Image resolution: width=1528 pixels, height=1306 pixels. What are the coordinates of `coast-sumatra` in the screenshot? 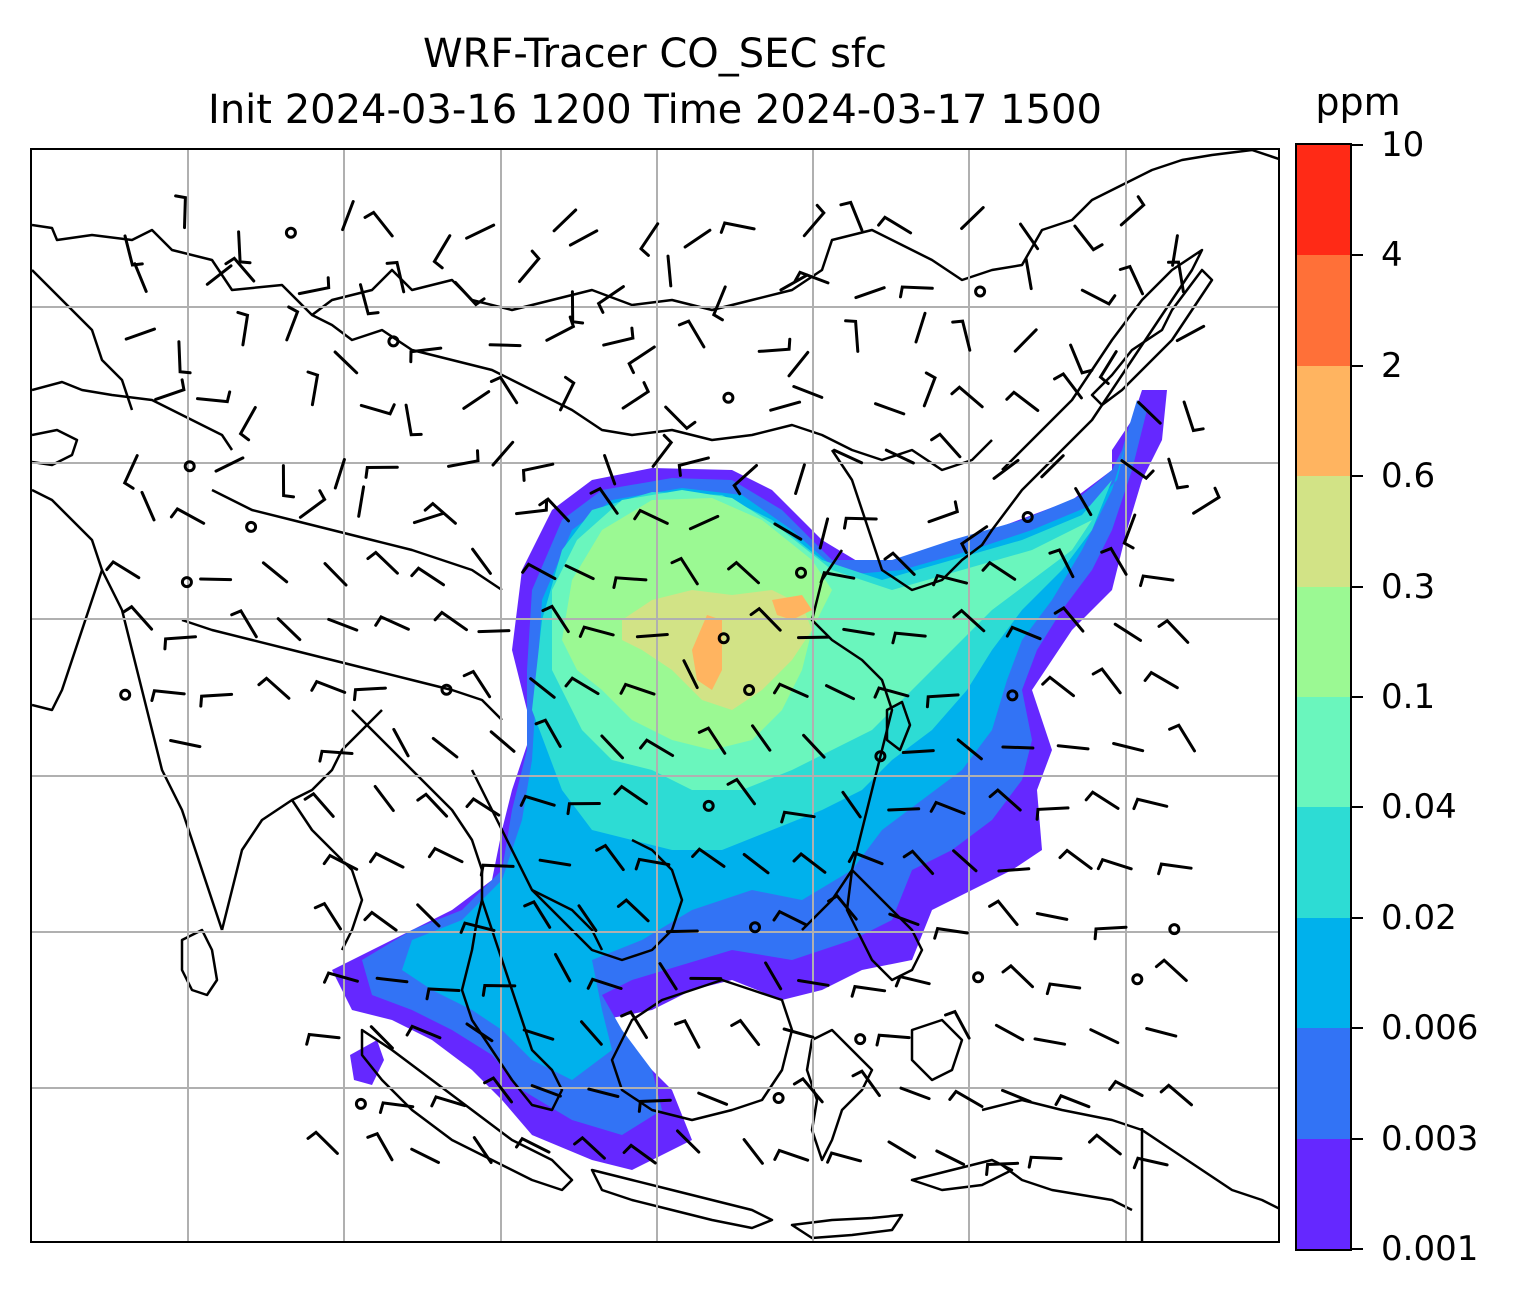 It's located at (467, 1110).